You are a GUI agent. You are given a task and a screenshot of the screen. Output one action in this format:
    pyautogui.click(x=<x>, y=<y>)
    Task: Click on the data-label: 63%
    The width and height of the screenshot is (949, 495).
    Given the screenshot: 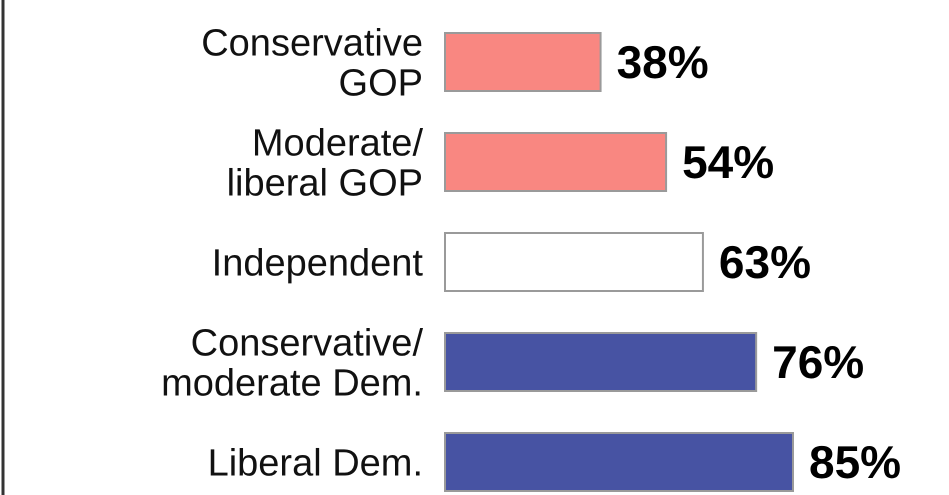 What is the action you would take?
    pyautogui.click(x=765, y=262)
    